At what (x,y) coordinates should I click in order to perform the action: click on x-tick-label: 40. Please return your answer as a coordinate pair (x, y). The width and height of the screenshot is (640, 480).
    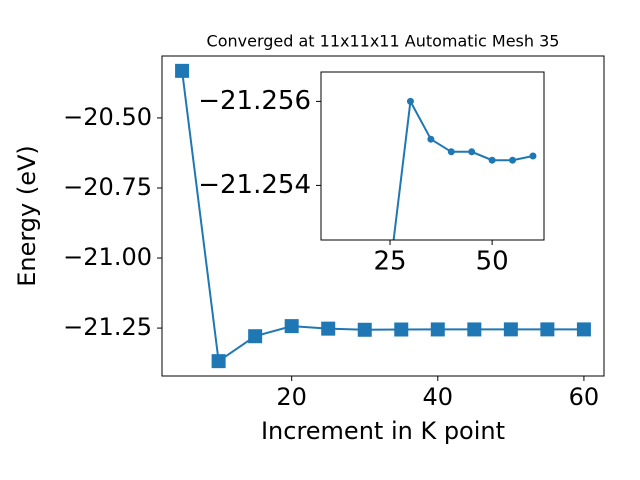
    Looking at the image, I should click on (438, 397).